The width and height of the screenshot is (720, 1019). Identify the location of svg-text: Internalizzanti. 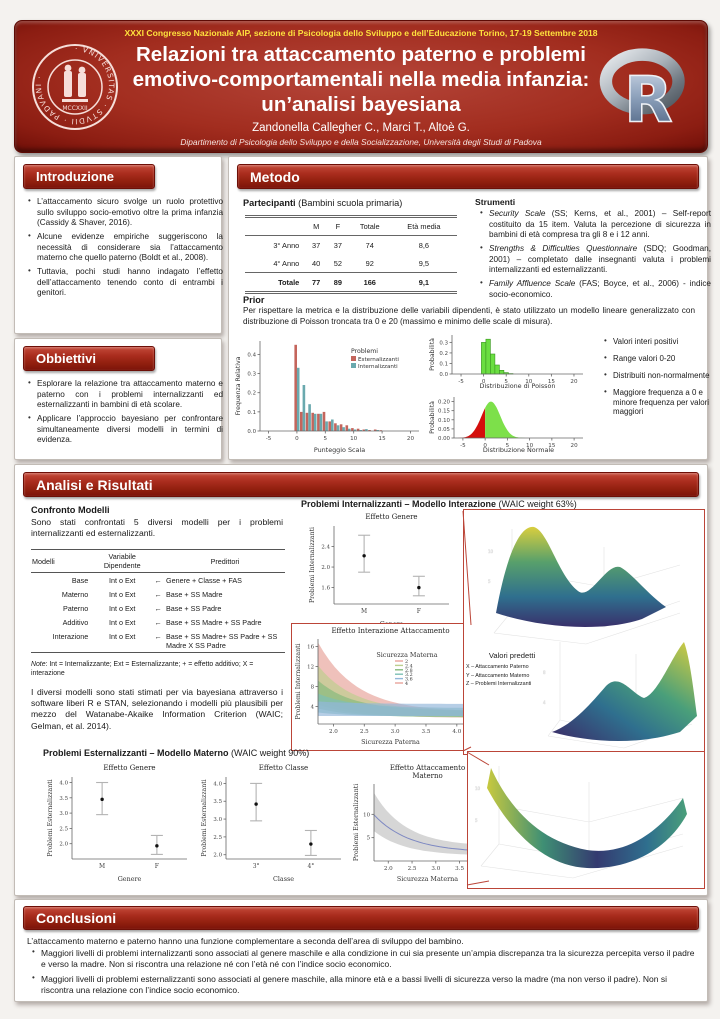
(378, 367).